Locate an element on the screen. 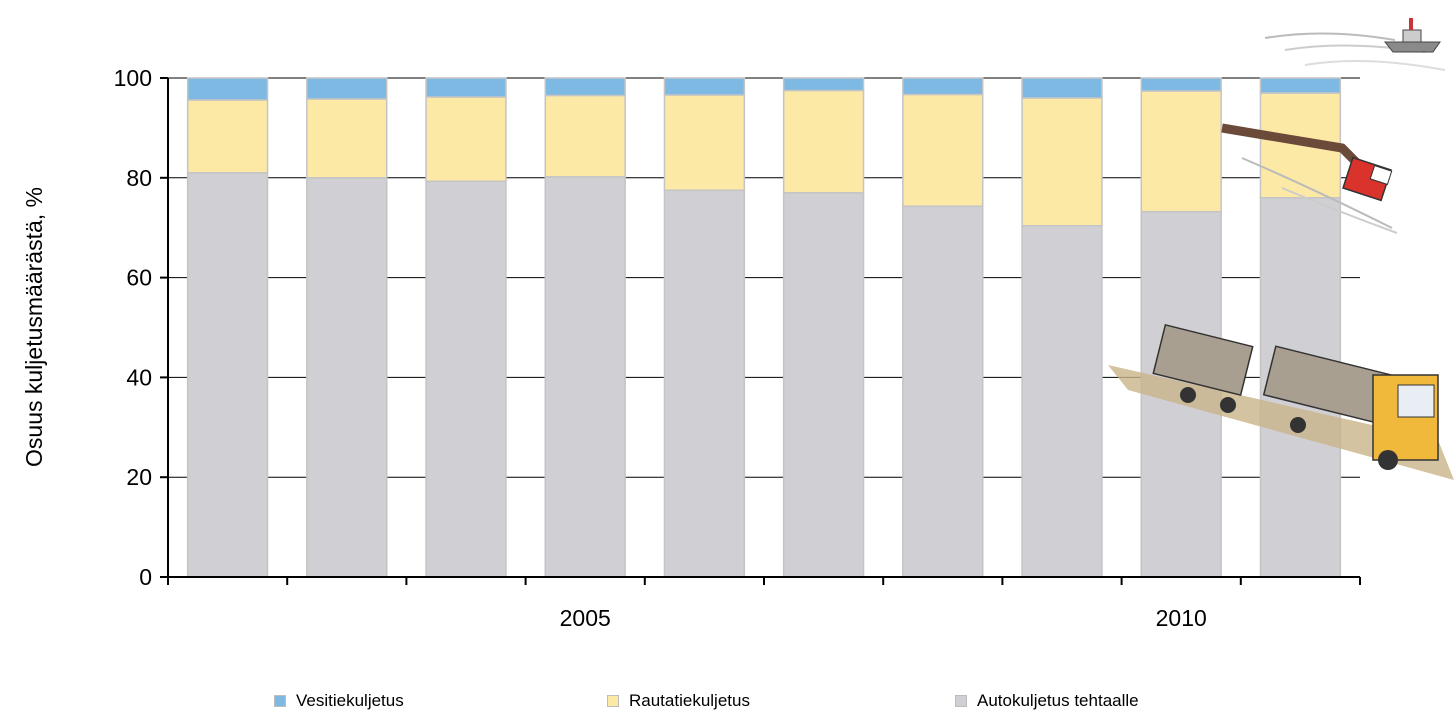  legend-swatch-rail is located at coordinates (613, 701).